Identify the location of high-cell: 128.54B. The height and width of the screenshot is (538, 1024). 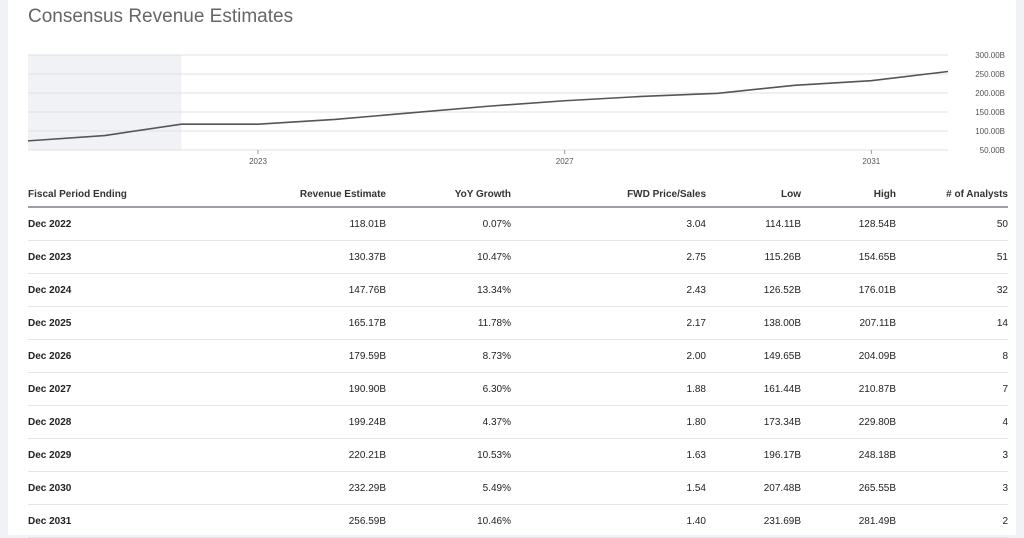
(848, 224).